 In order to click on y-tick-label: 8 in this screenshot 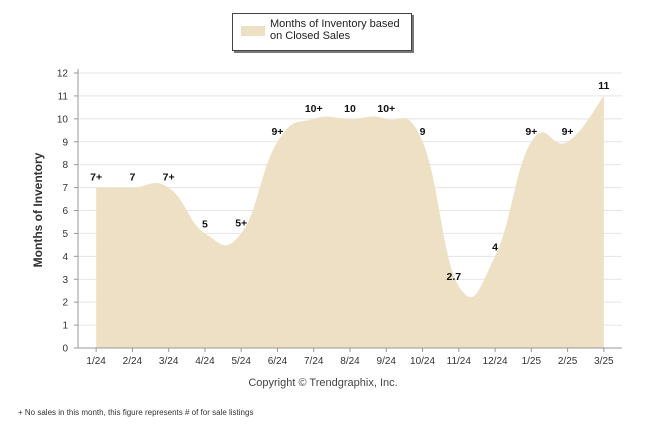, I will do `click(65, 165)`.